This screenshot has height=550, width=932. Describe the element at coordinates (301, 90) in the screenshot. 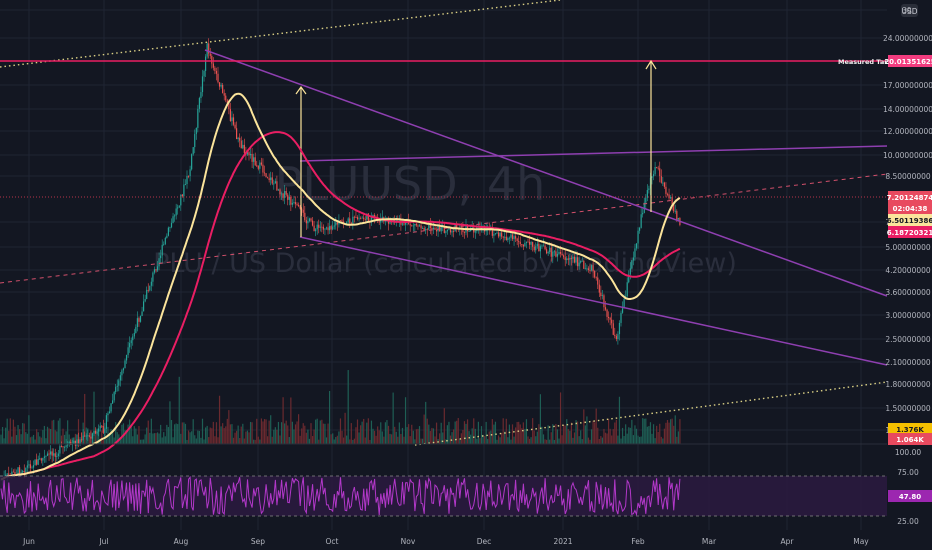

I see `measure-arrowhead-left` at that location.